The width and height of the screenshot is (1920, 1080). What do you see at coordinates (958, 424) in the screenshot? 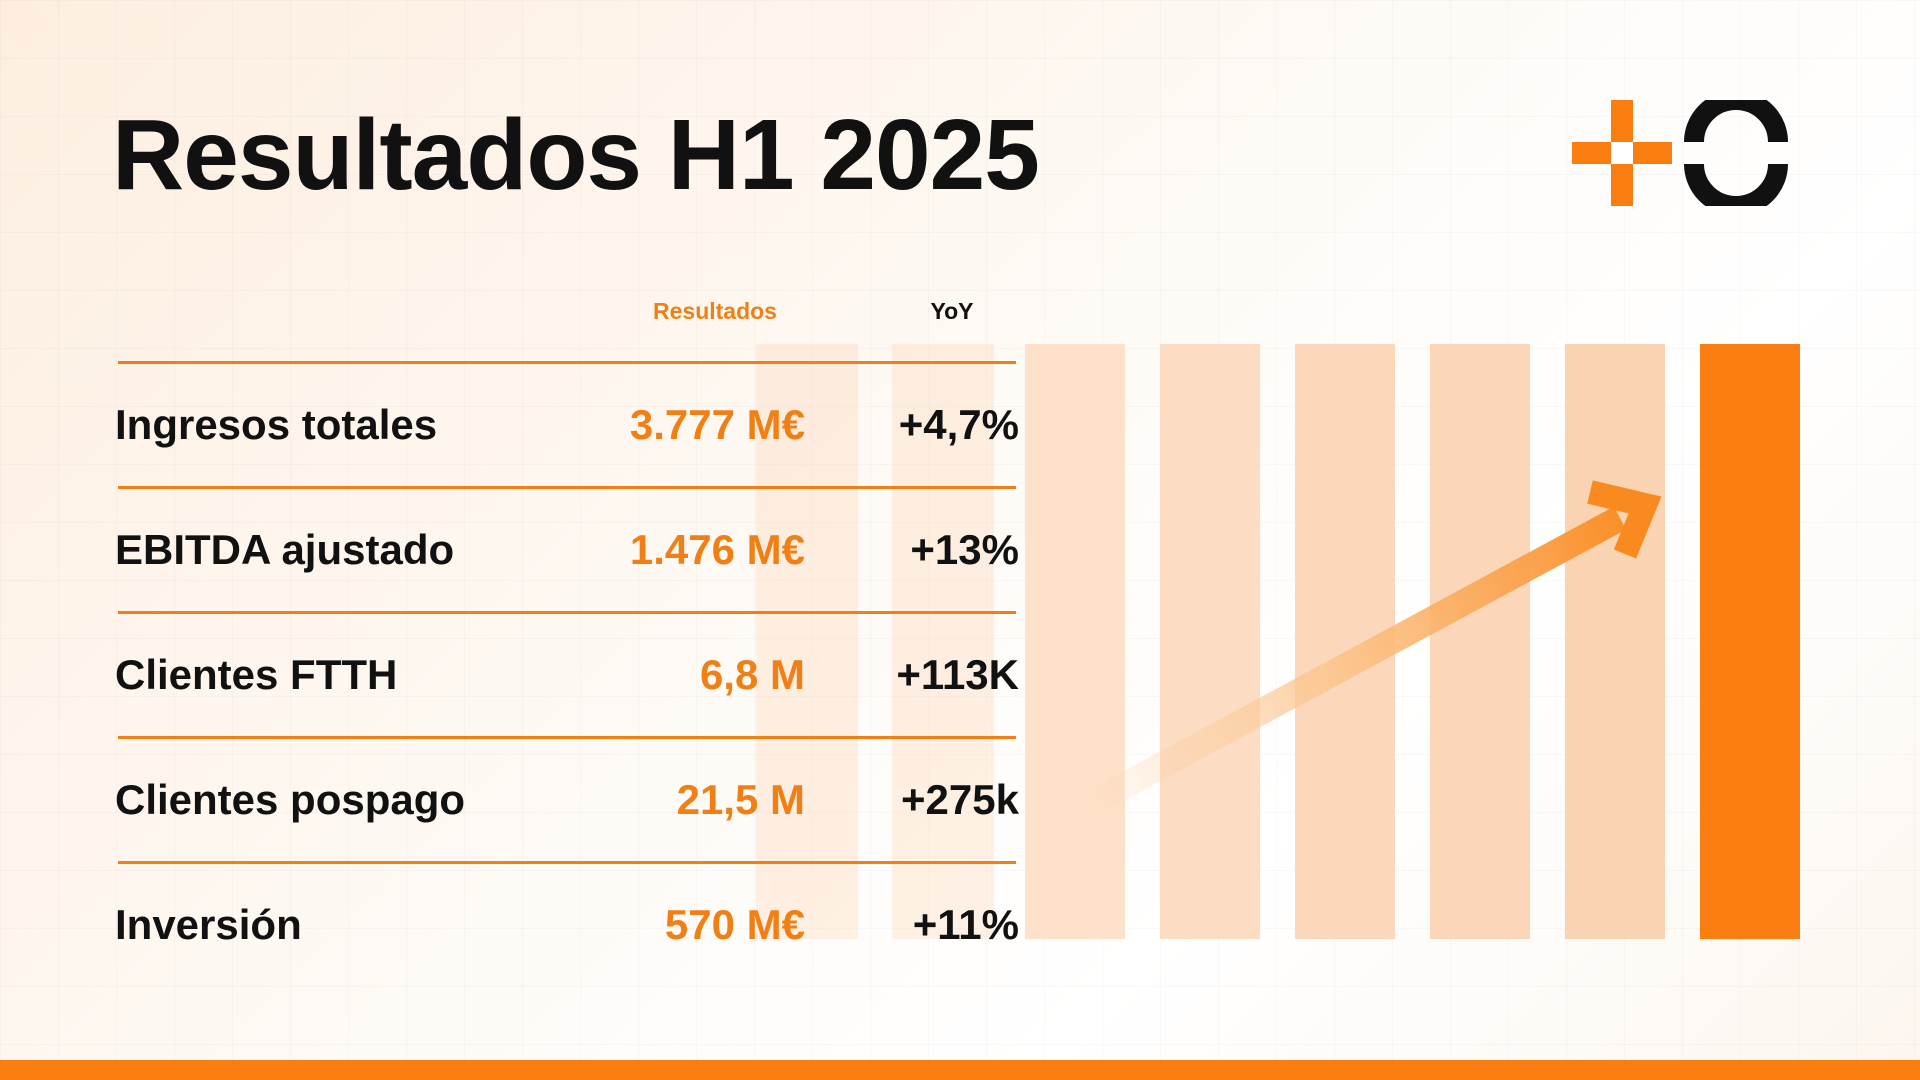
I see `row-yoy: +4,7%` at bounding box center [958, 424].